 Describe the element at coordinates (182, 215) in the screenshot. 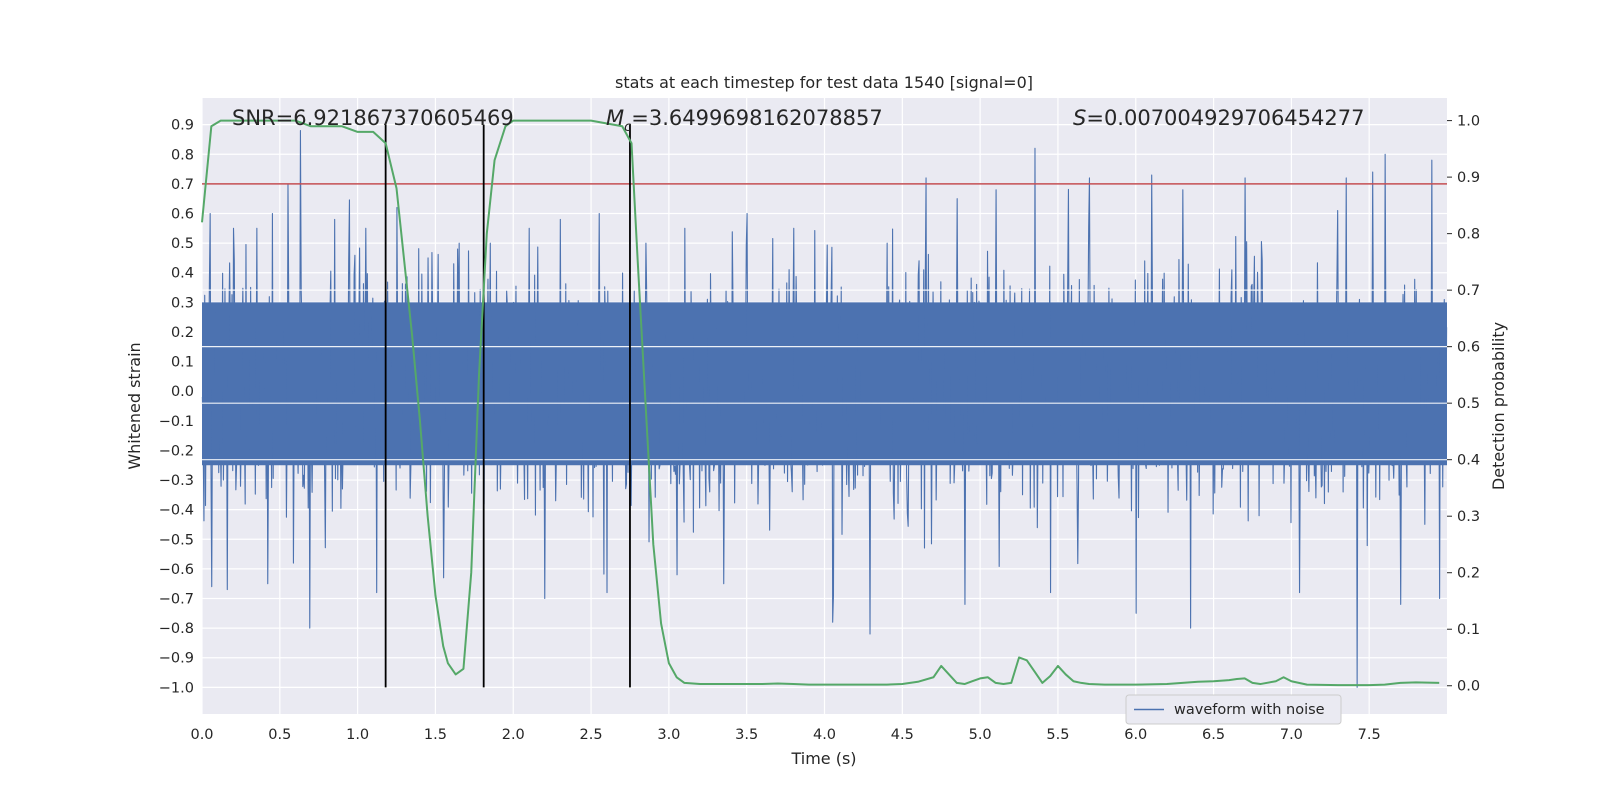

I see `y-left-tick-label: 0.6` at that location.